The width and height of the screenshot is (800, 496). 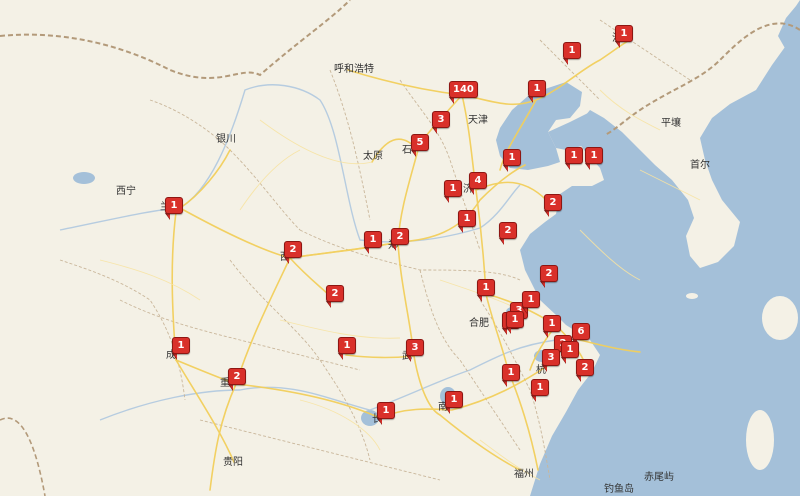 I want to click on city-name: 杭, so click(x=541, y=370).